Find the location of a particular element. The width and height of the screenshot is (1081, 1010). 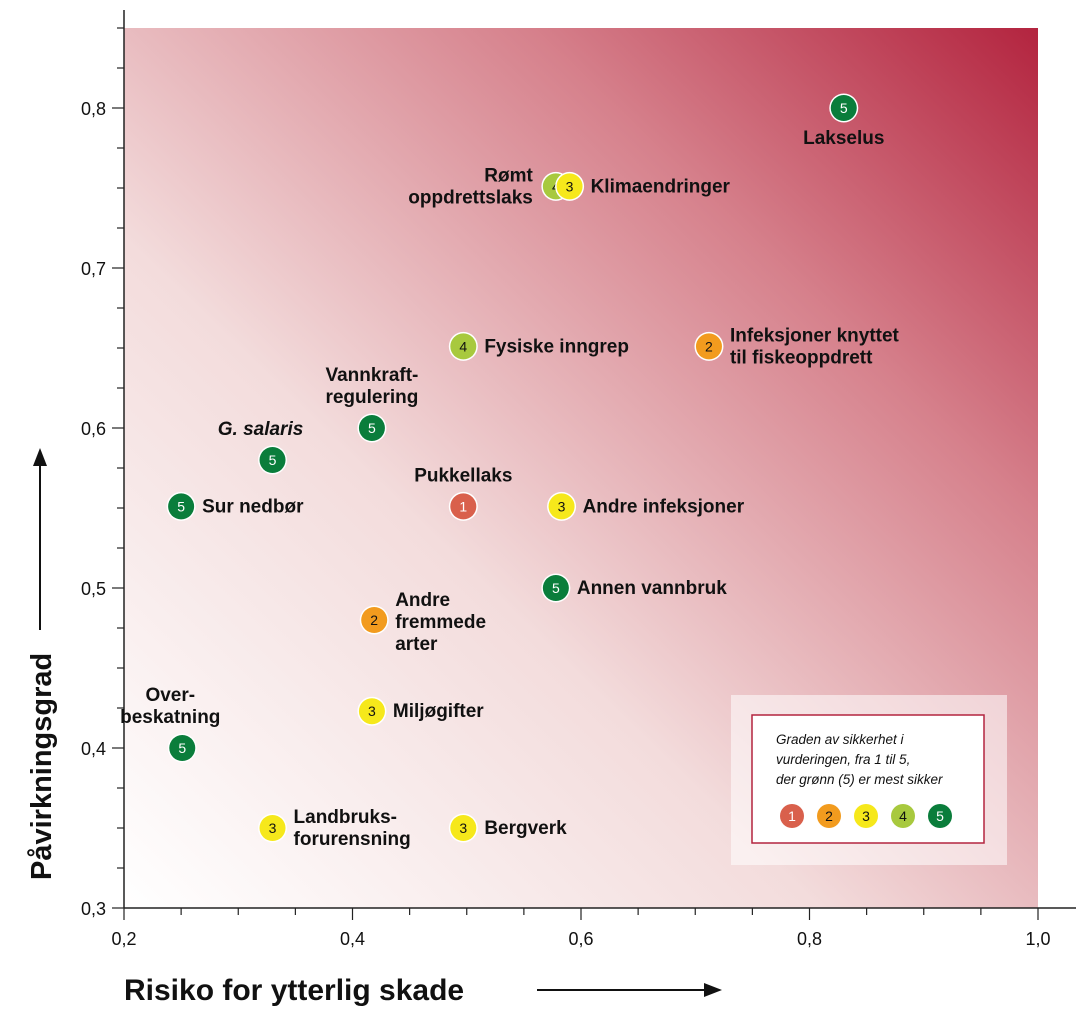

data-point-label: Landbruks- is located at coordinates (345, 817).